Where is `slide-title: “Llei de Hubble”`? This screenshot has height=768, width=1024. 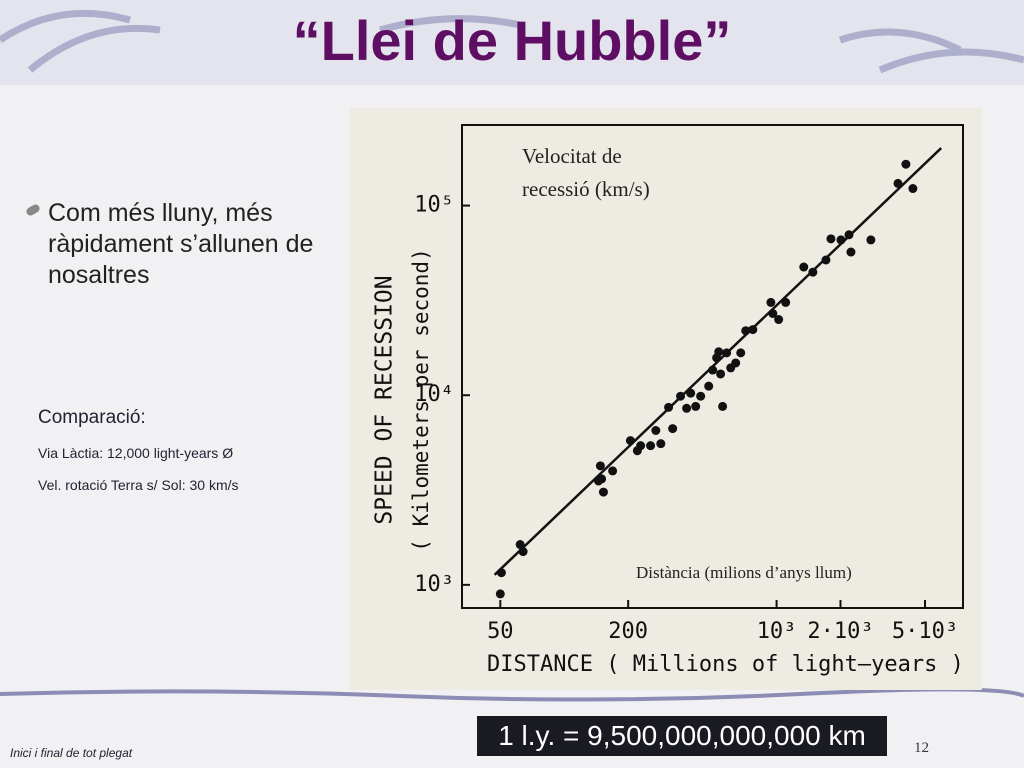 slide-title: “Llei de Hubble” is located at coordinates (512, 40).